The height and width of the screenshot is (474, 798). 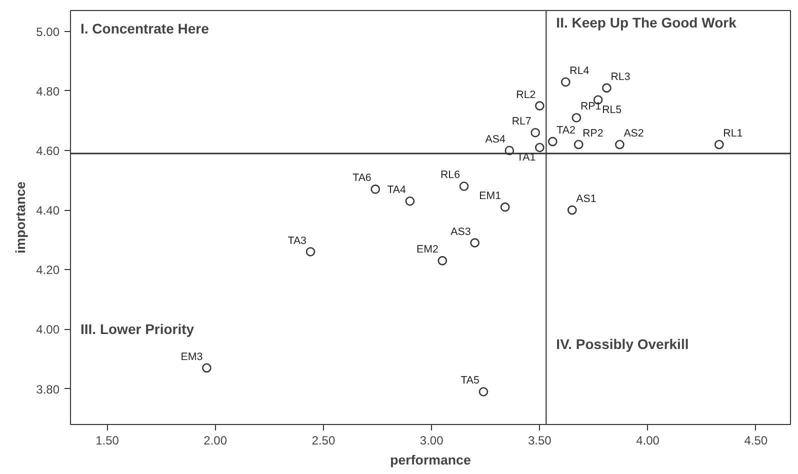 What do you see at coordinates (593, 134) in the screenshot?
I see `data-label: RP2` at bounding box center [593, 134].